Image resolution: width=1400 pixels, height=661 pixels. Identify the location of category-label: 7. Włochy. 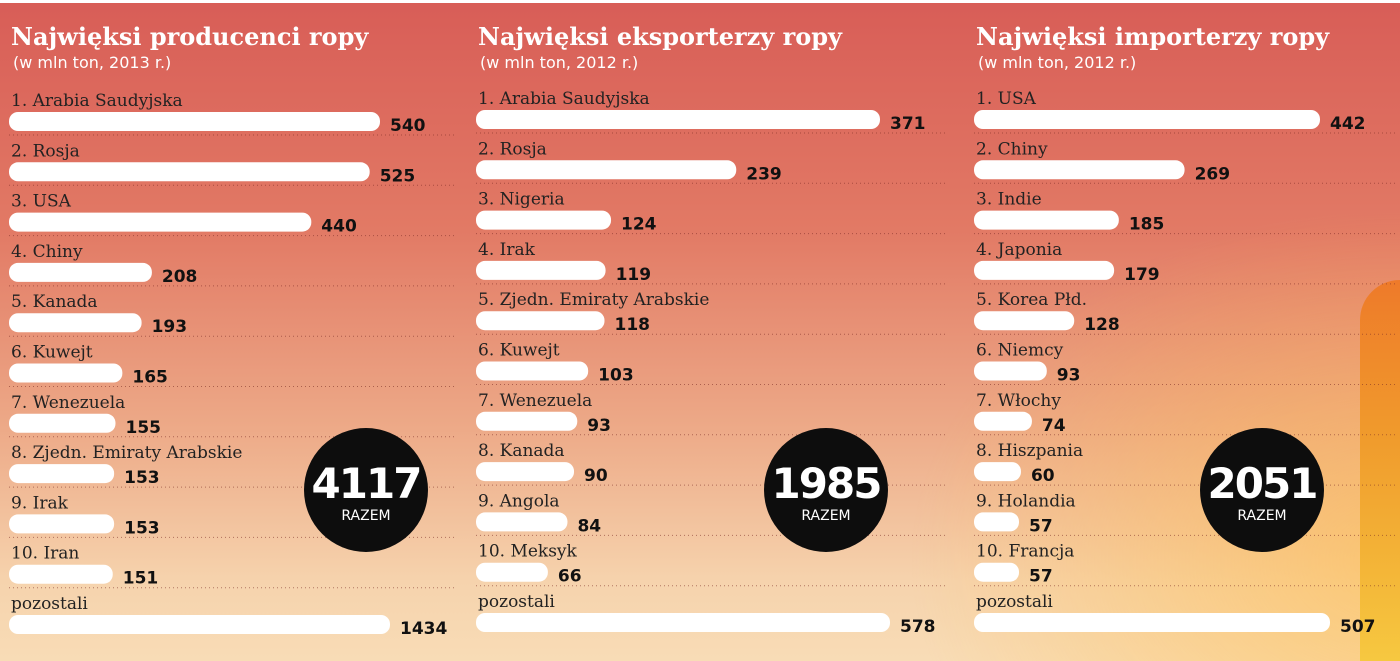
(1018, 401).